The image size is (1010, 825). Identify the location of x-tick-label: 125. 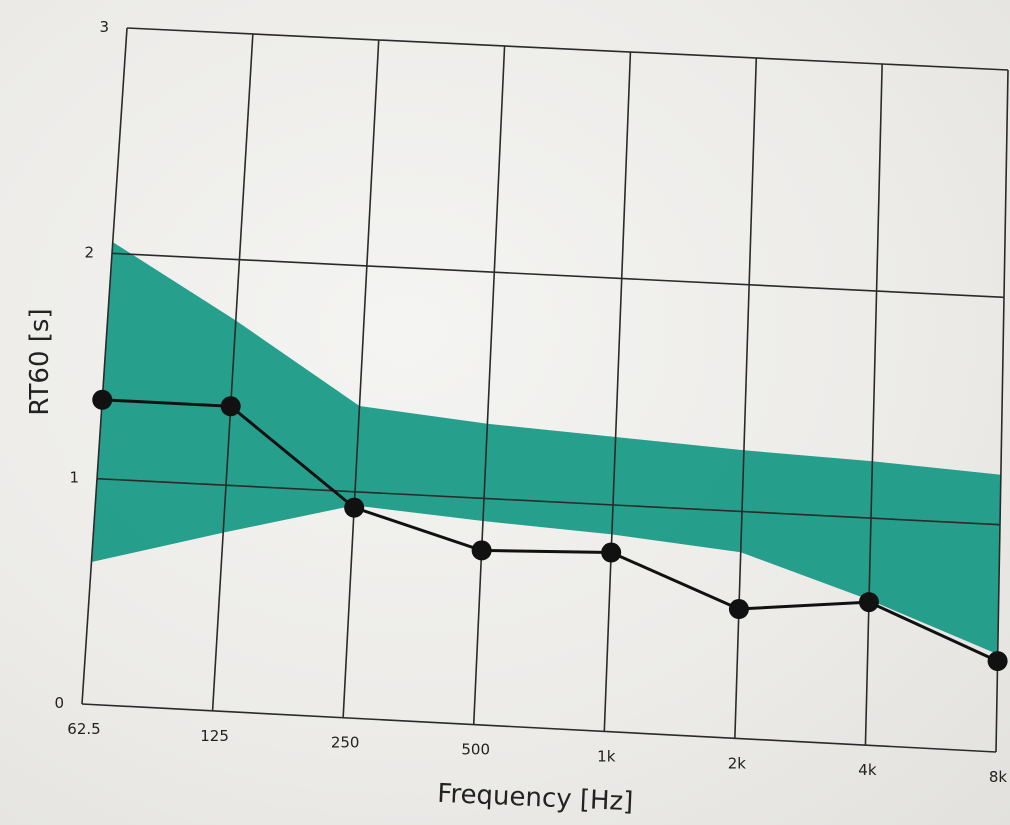
(214, 736).